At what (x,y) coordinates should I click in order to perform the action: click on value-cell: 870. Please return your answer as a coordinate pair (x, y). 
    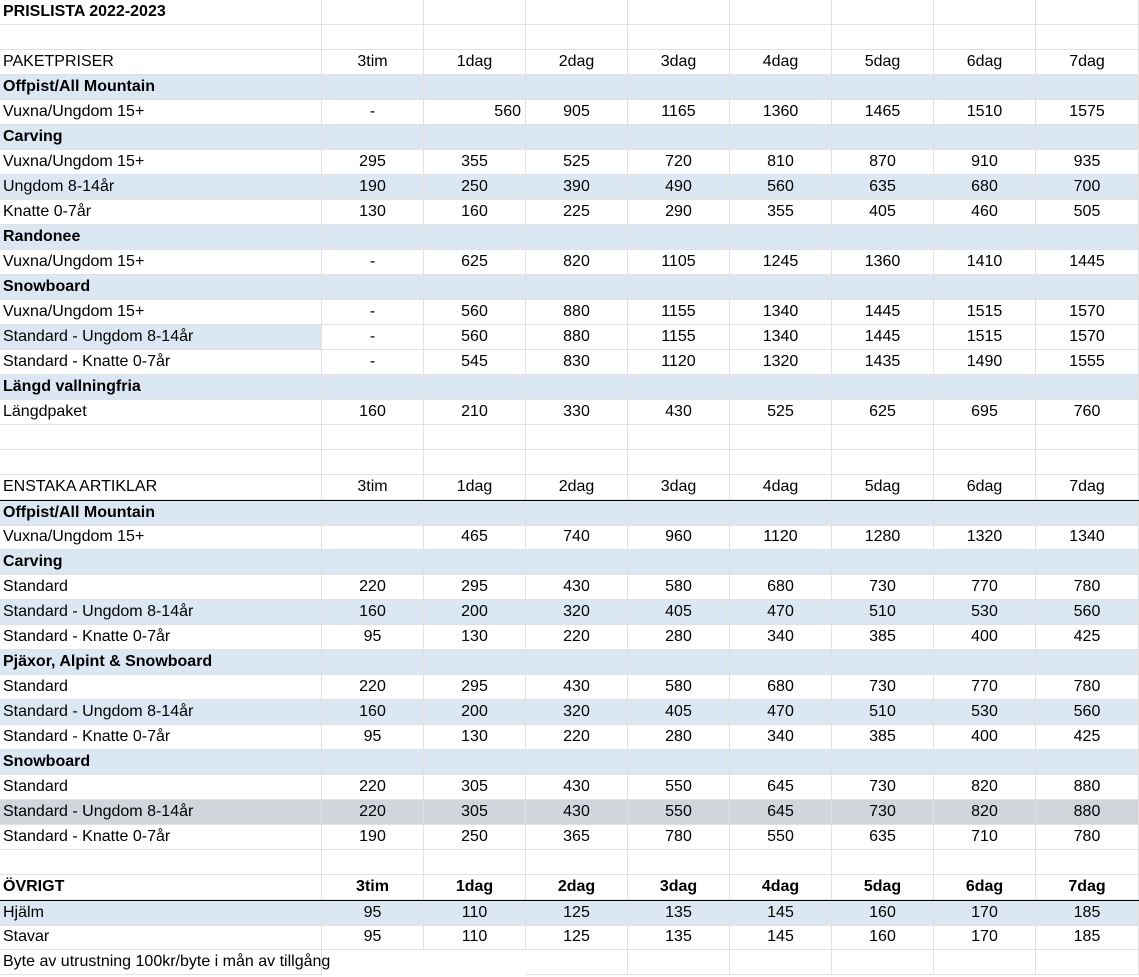
    Looking at the image, I should click on (883, 162).